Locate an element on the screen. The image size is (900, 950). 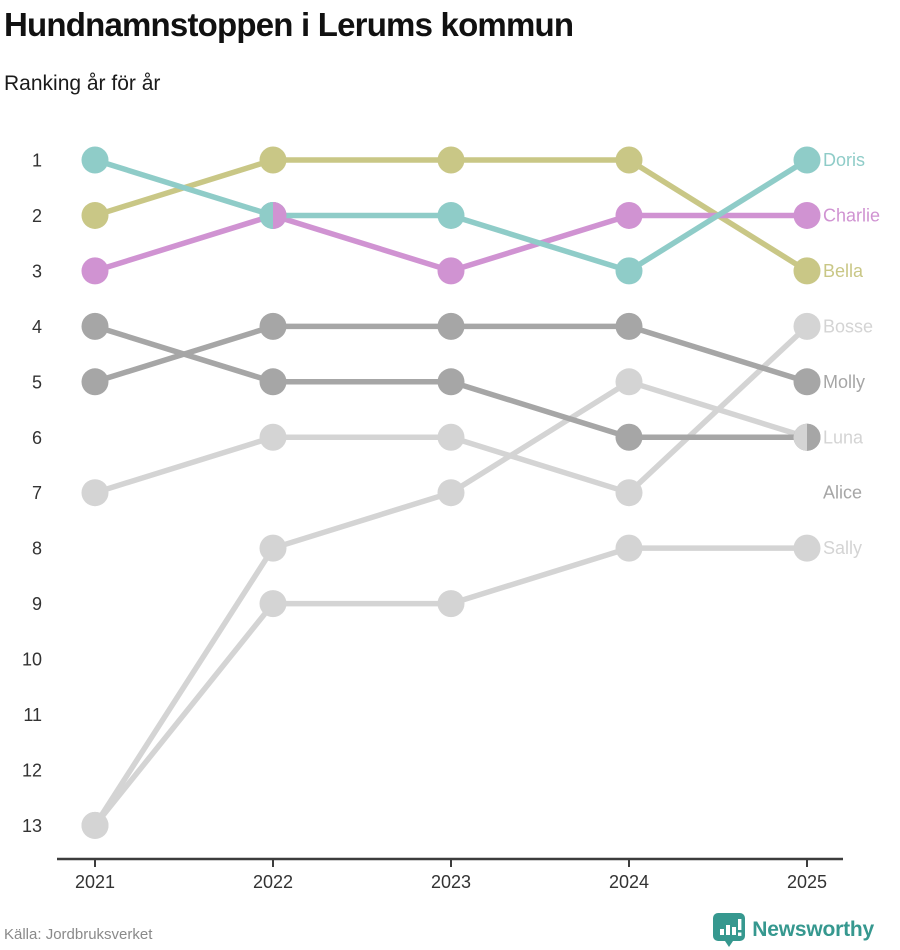
series-point-bosse-2025 is located at coordinates (807, 326).